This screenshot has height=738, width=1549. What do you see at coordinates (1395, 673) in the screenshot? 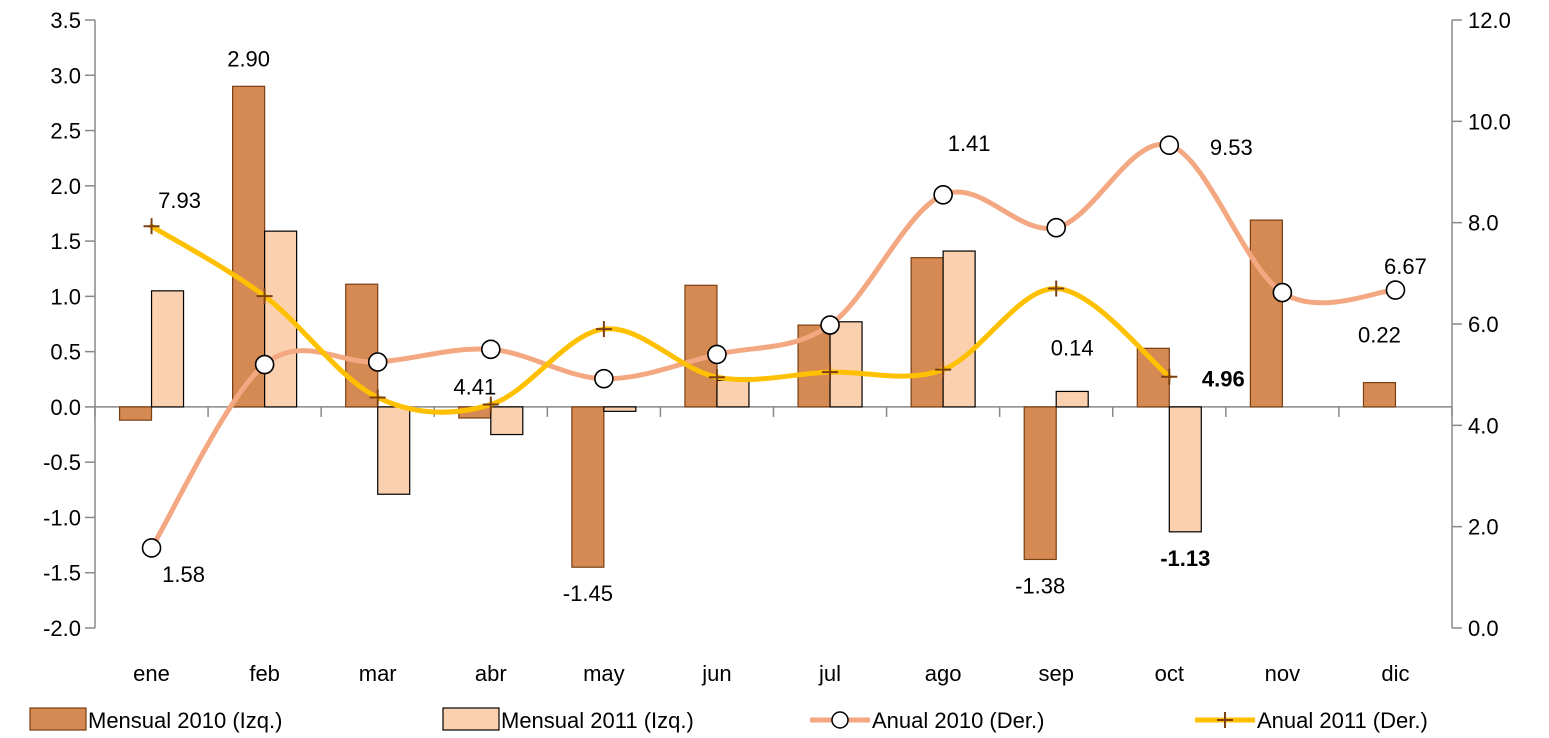
I see `category-label: dic` at bounding box center [1395, 673].